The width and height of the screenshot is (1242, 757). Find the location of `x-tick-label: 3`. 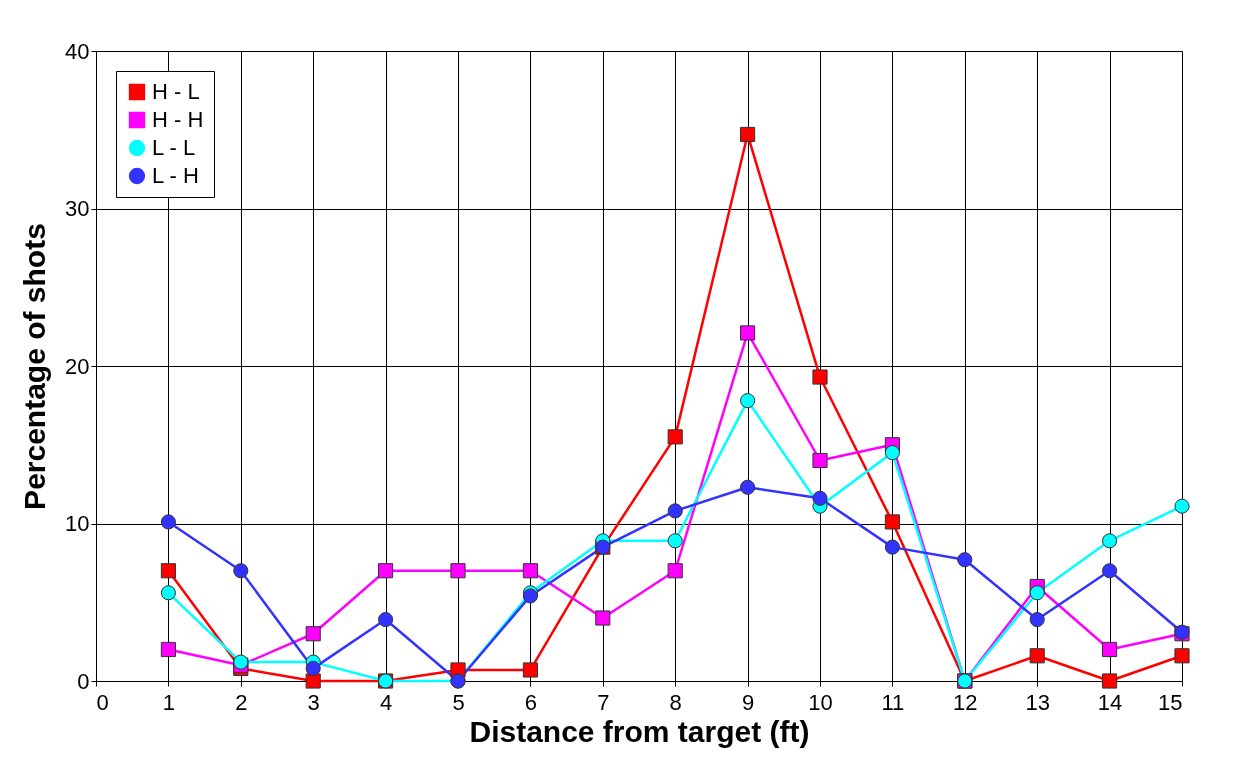

x-tick-label: 3 is located at coordinates (313, 702).